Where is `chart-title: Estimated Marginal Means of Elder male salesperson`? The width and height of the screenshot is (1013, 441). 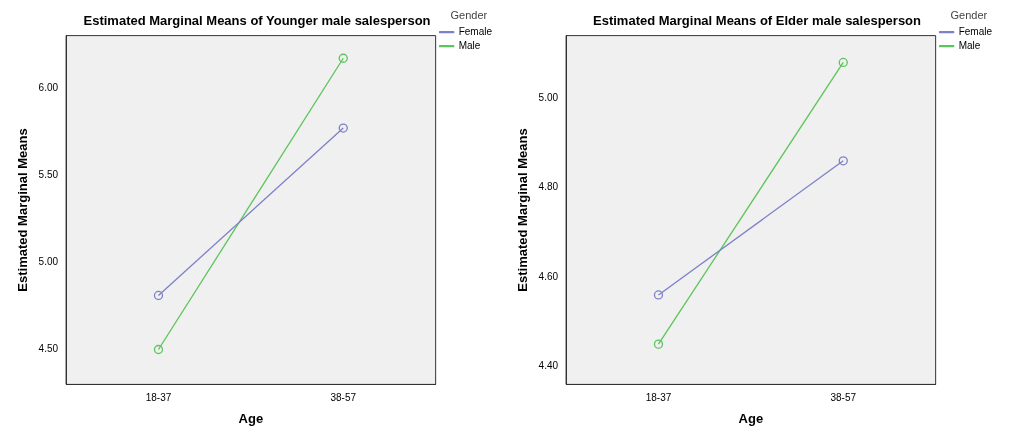
chart-title: Estimated Marginal Means of Elder male salesperson is located at coordinates (757, 21).